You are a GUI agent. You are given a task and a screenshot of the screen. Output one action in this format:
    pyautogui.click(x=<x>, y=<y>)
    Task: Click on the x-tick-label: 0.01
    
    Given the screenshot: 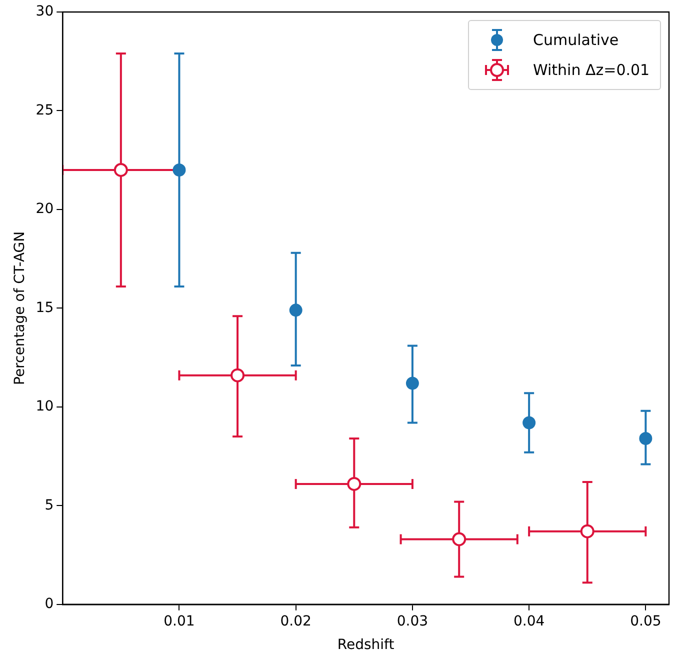 What is the action you would take?
    pyautogui.click(x=179, y=621)
    